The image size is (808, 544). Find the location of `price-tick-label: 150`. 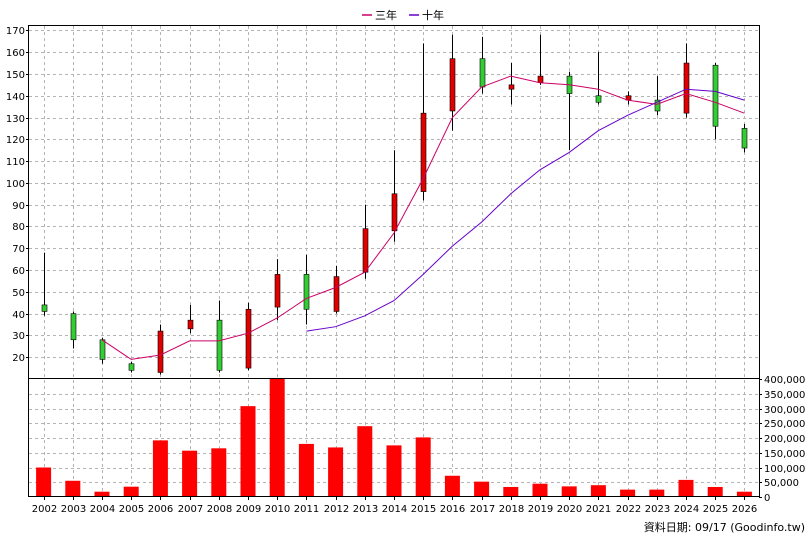

price-tick-label: 150 is located at coordinates (15, 75).